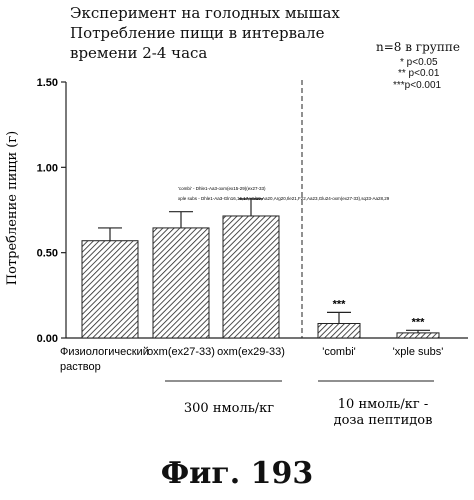  What do you see at coordinates (418, 352) in the screenshot?
I see `category-label: 'xple subs'` at bounding box center [418, 352].